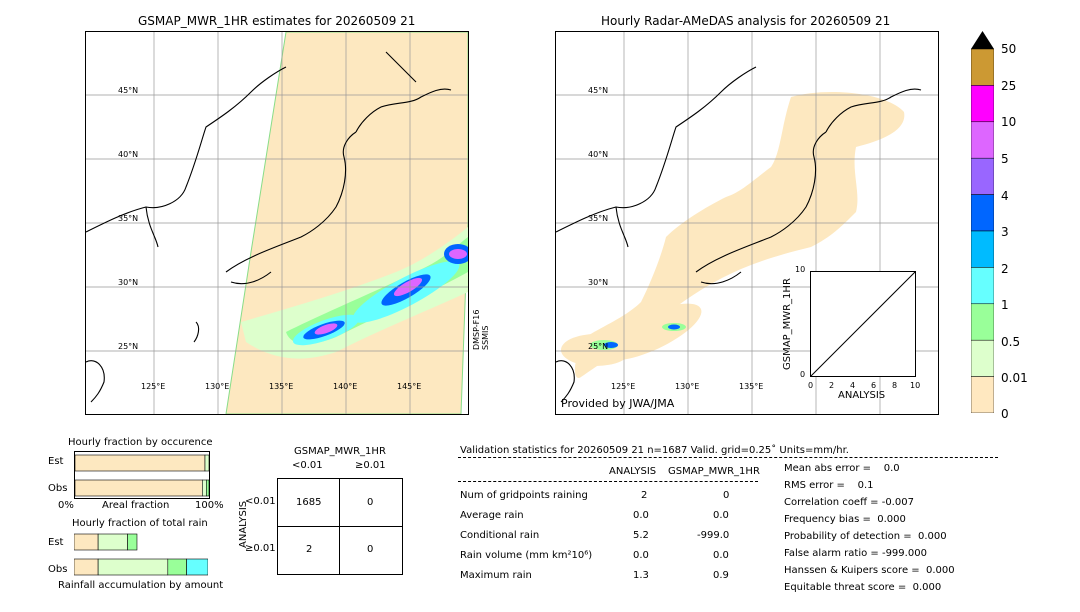 The width and height of the screenshot is (1080, 612). Describe the element at coordinates (58, 488) in the screenshot. I see `fraction-occurrence-obs-label: Obs` at that location.